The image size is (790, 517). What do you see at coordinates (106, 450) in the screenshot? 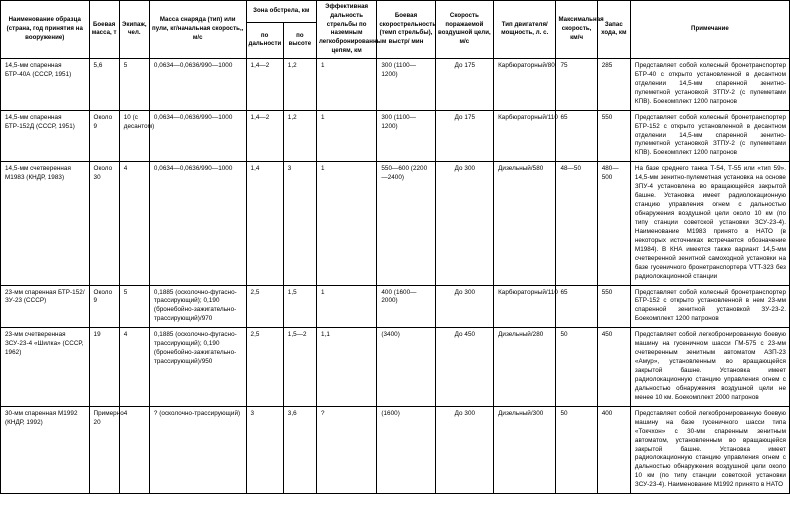
I see `cell-combat-mass: Примерно 20` at bounding box center [106, 450].